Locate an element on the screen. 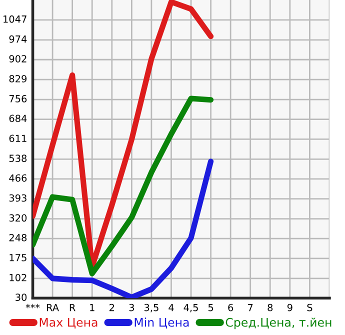 This screenshot has width=345, height=335. y-tick-label: 756 is located at coordinates (18, 98).